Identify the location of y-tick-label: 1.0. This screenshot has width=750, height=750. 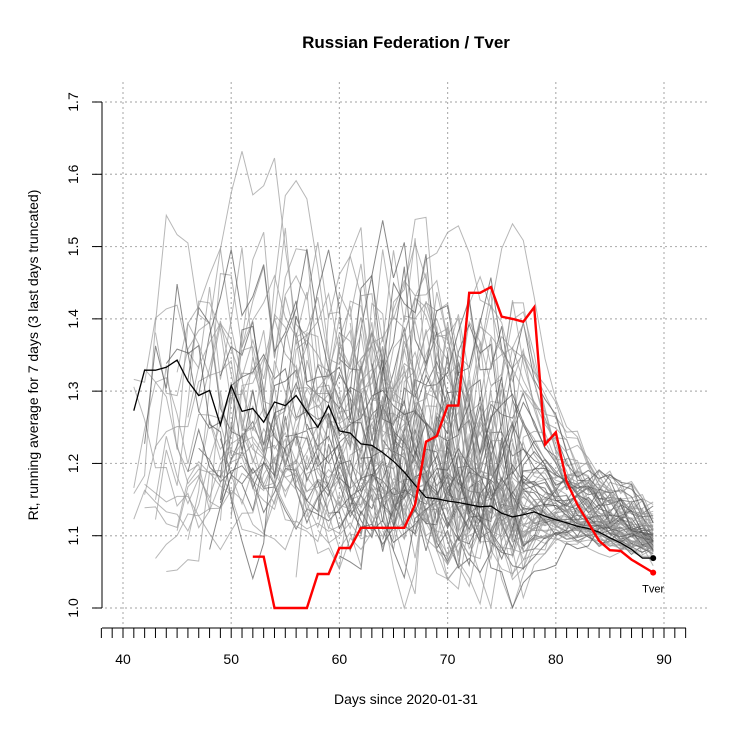
(73, 608).